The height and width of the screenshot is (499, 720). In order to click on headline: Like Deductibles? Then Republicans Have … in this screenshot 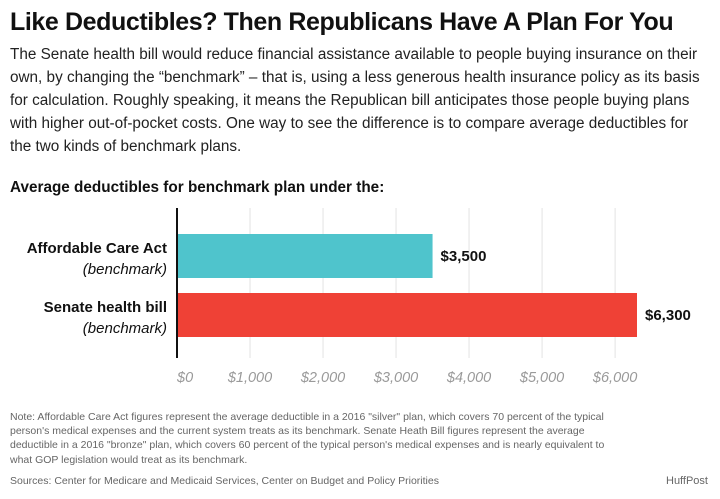, I will do `click(342, 22)`.